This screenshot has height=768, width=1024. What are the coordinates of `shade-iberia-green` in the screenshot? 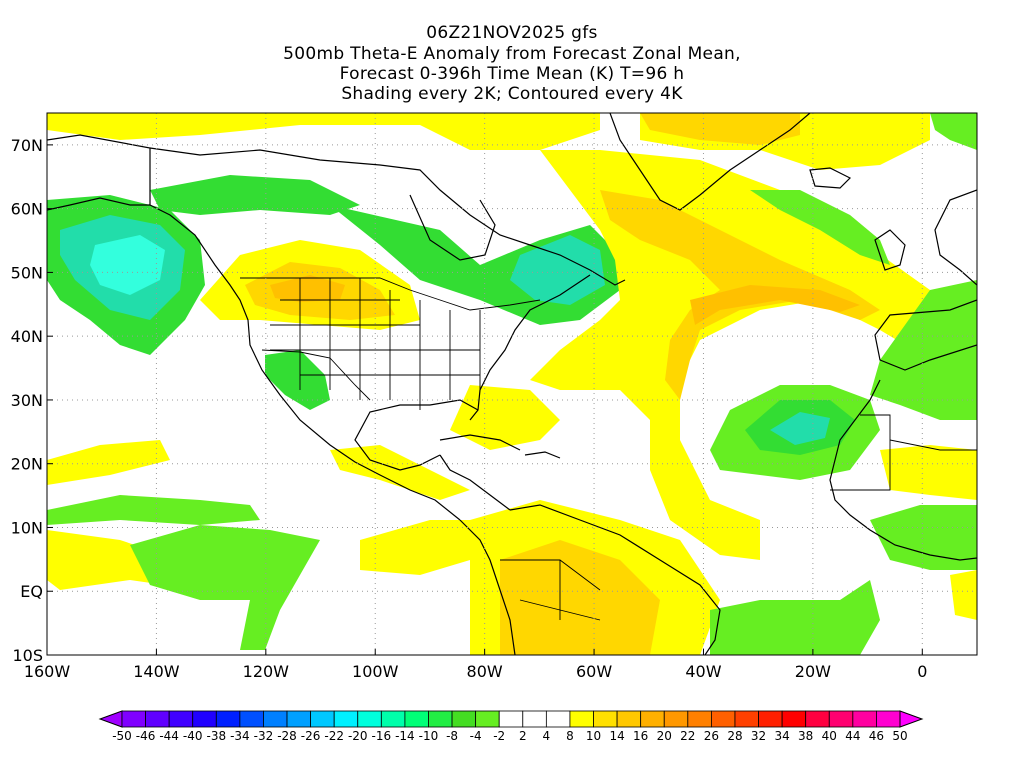 It's located at (923, 350).